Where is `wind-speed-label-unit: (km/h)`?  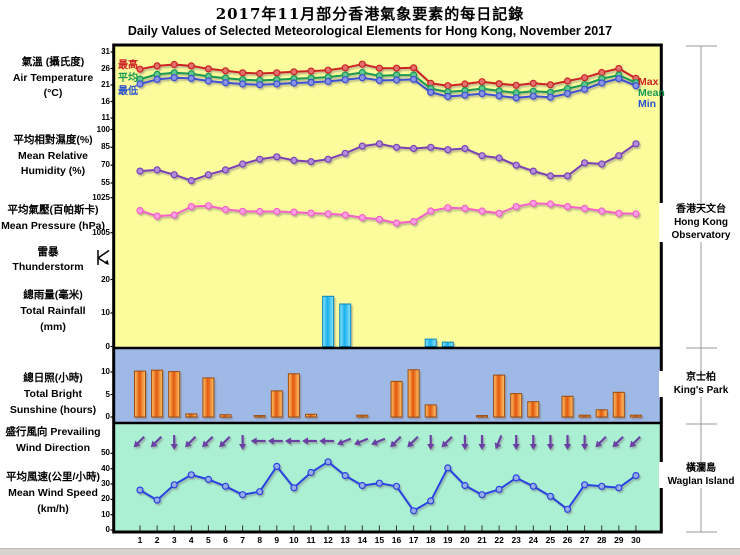
wind-speed-label-unit: (km/h) is located at coordinates (53, 509).